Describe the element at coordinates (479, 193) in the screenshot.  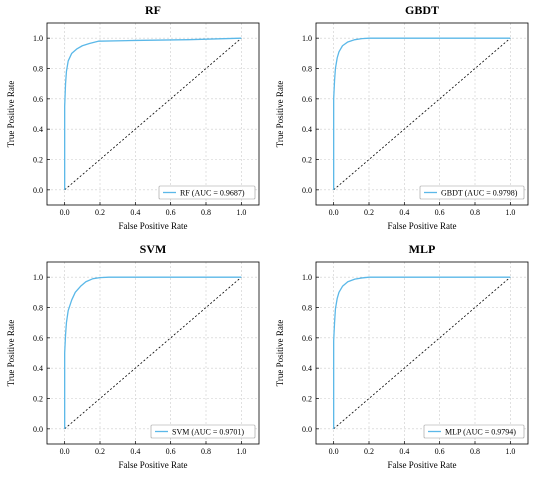
I see `legend-label: GBDT (AUC = 0.9798)` at that location.